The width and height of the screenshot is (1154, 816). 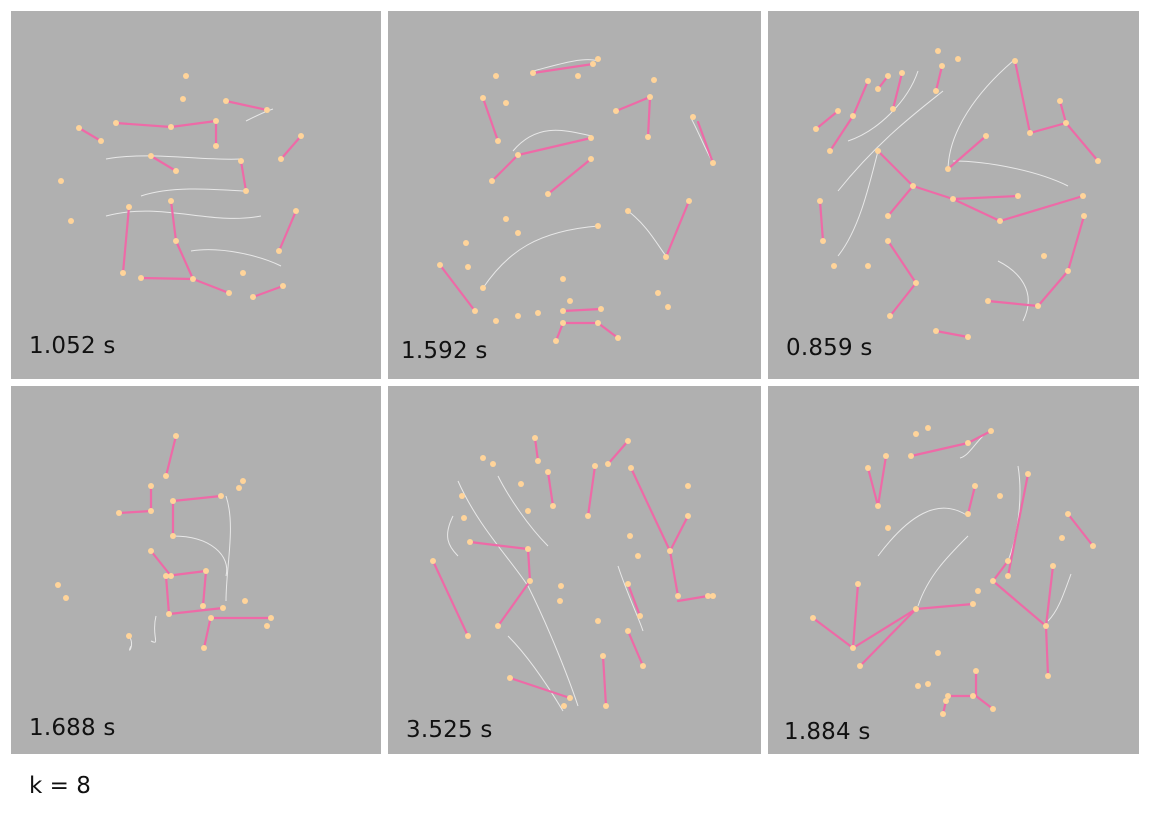 What do you see at coordinates (827, 732) in the screenshot?
I see `time-label: 1.884 s` at bounding box center [827, 732].